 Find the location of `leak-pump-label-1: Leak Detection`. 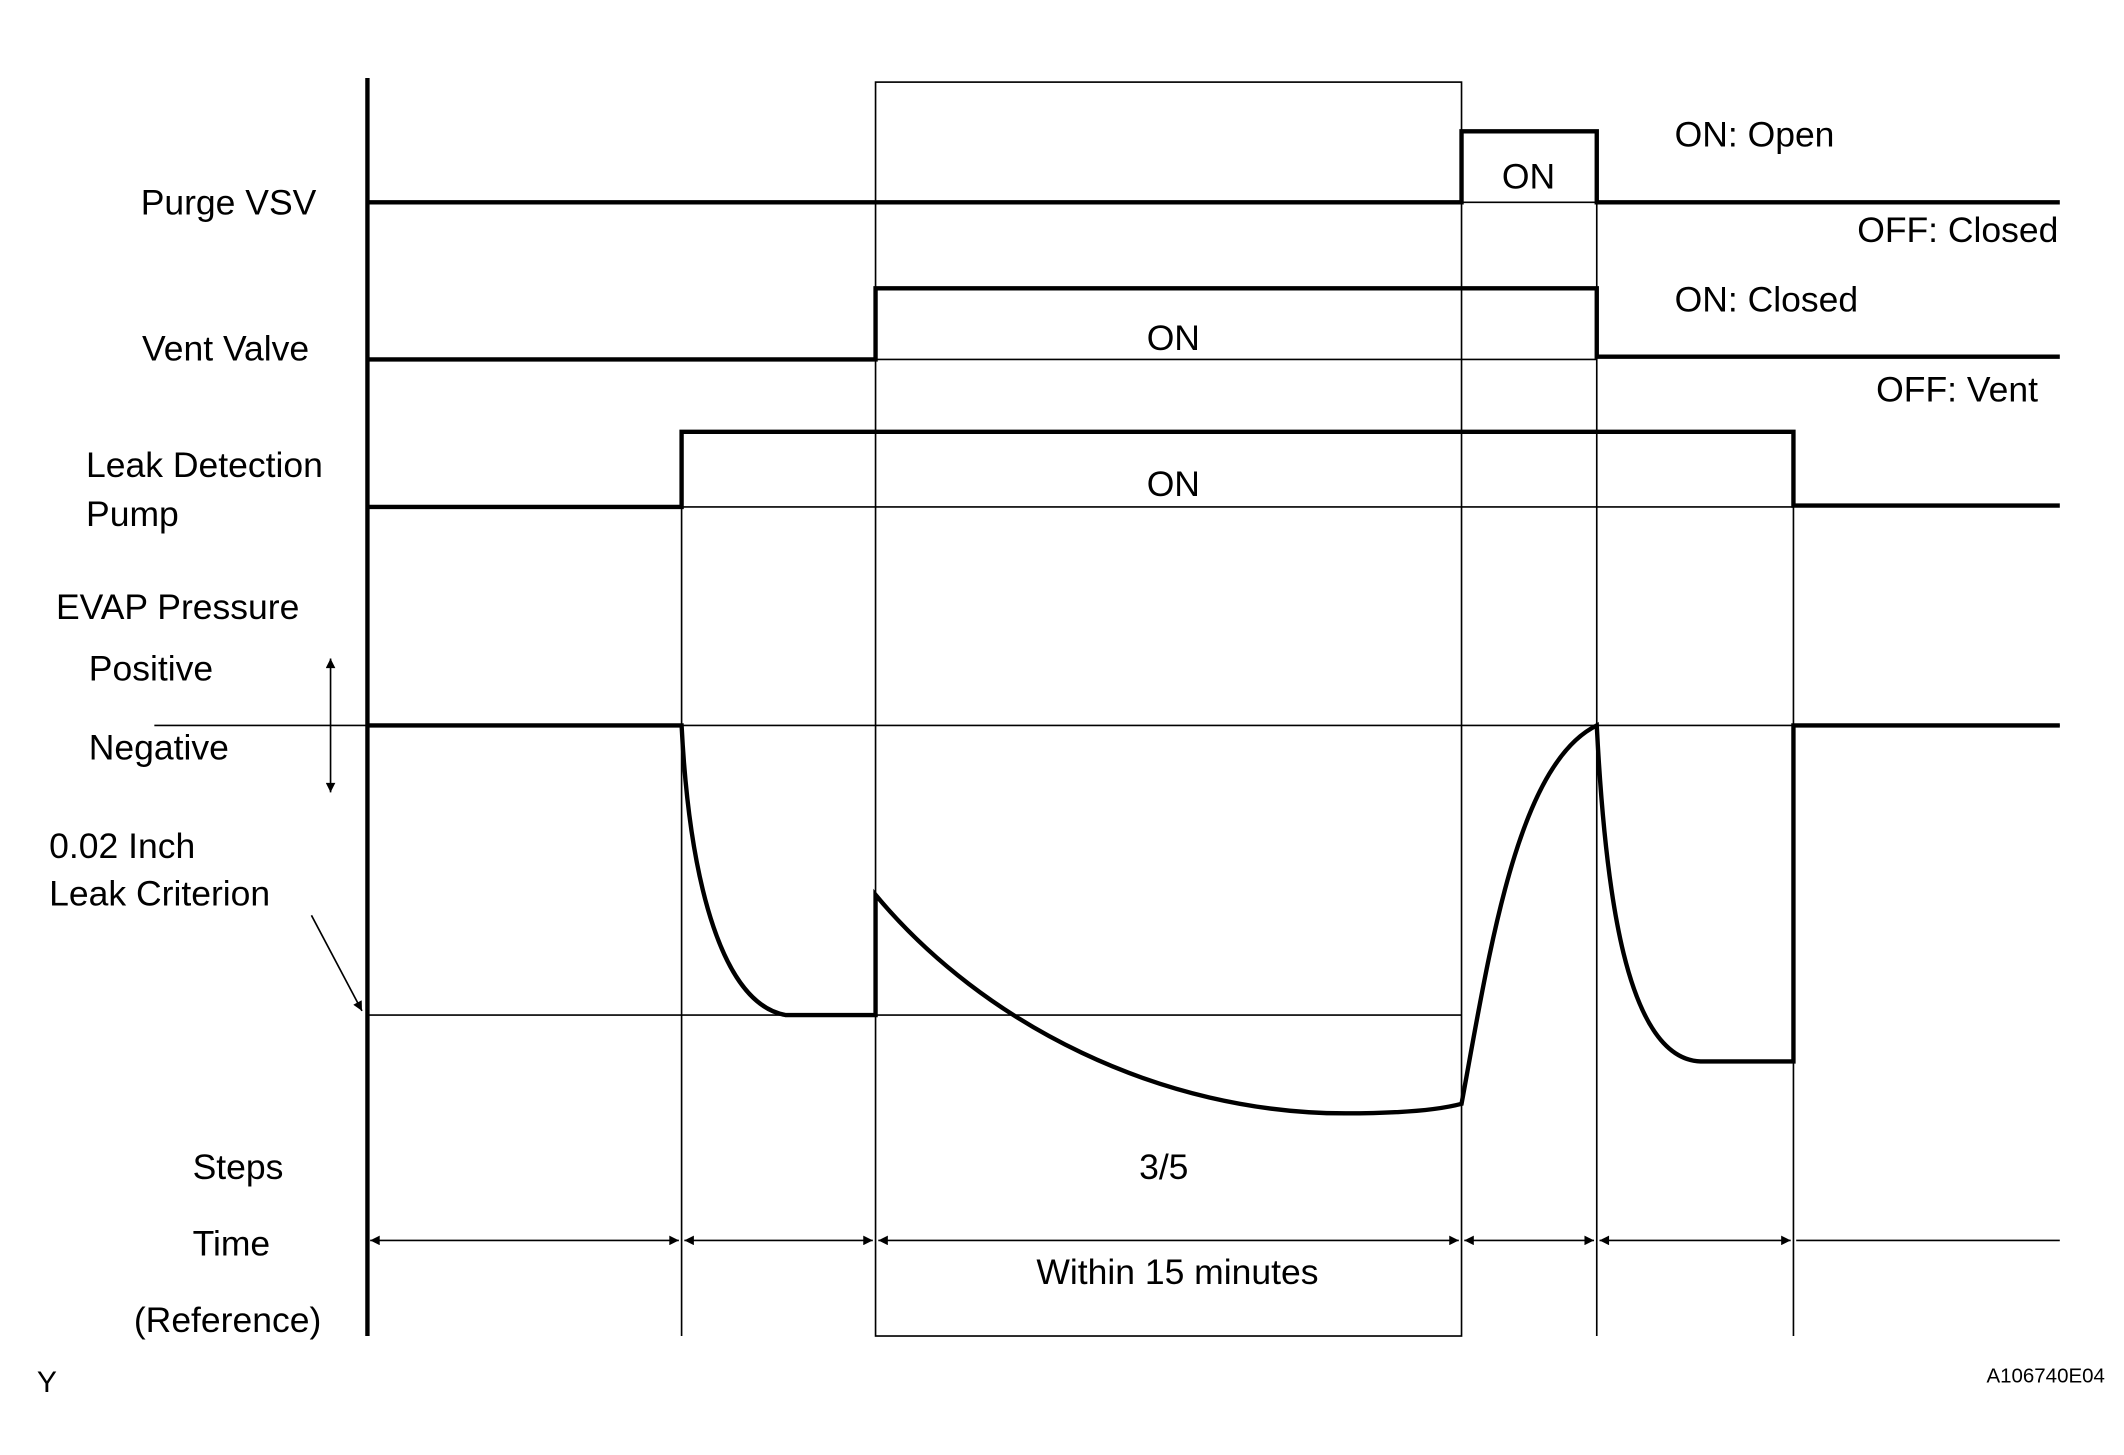

leak-pump-label-1: Leak Detection is located at coordinates (204, 465).